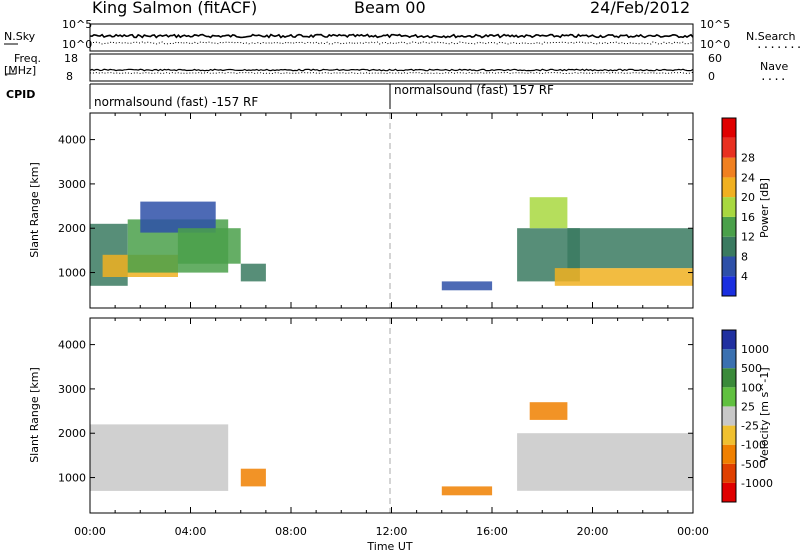 This screenshot has height=554, width=800. Describe the element at coordinates (748, 197) in the screenshot. I see `power-cbar-tick: 20` at that location.